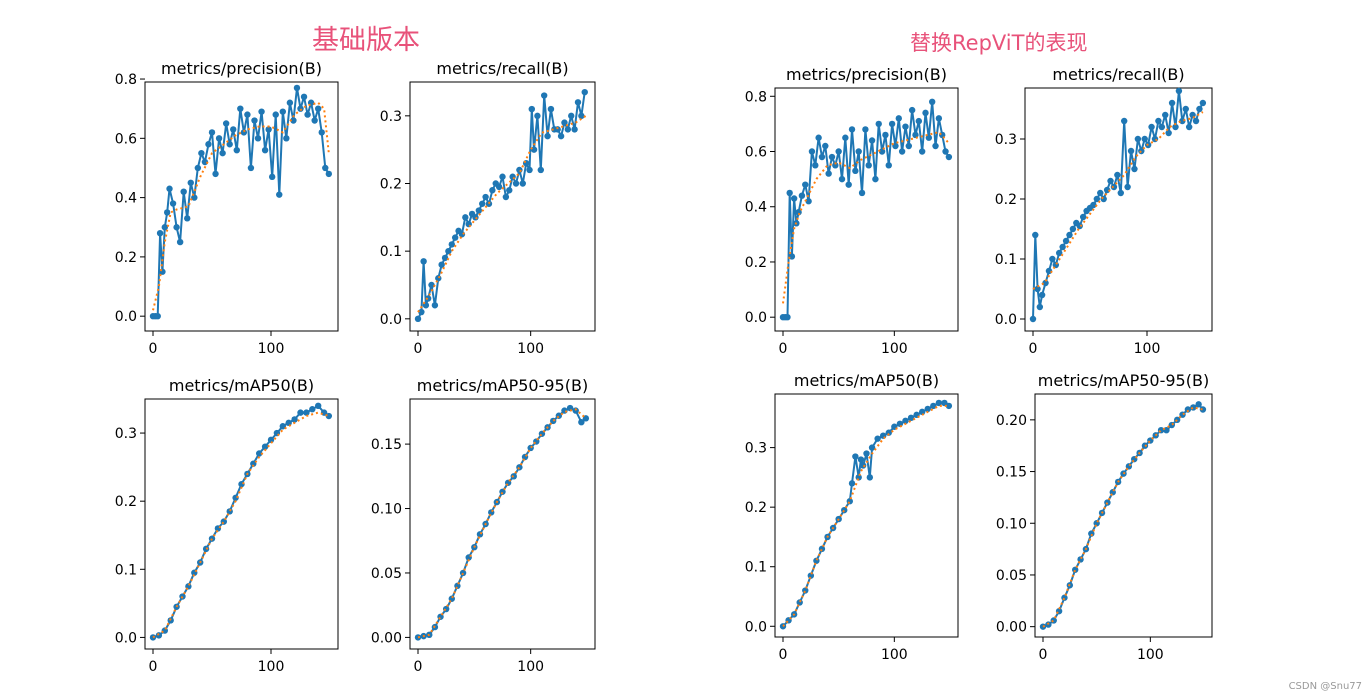  What do you see at coordinates (756, 449) in the screenshot?
I see `y-tick-label: 0.3` at bounding box center [756, 449].